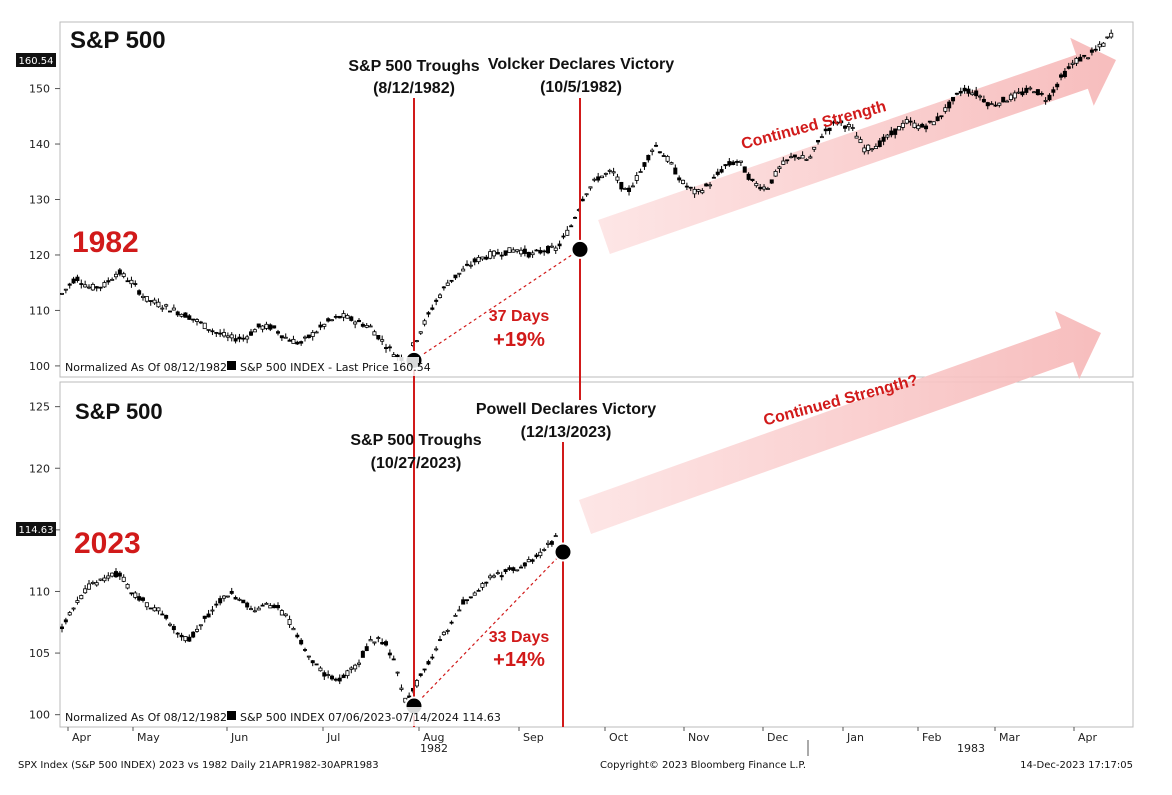  What do you see at coordinates (582, 735) in the screenshot?
I see `x-axis: Apr May Jun Jul Aug Sep Oct Nov Dec Jan Feb Mar Apr` at bounding box center [582, 735].